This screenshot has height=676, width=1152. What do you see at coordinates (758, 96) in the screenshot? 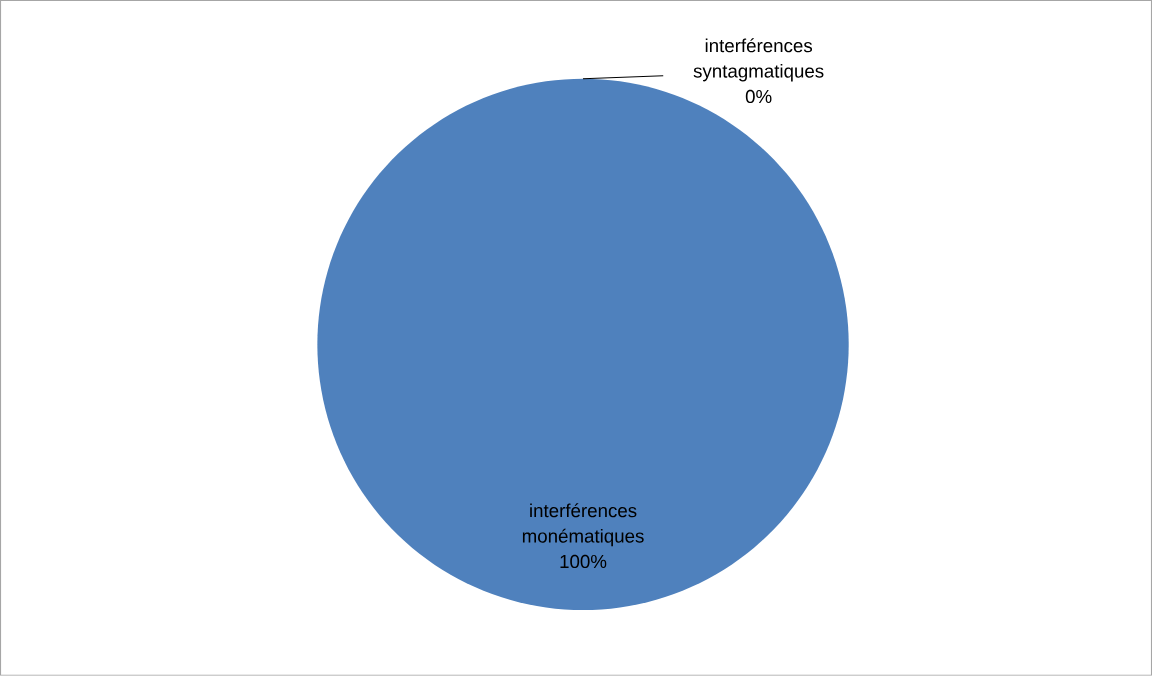
I see `text: 0%` at bounding box center [758, 96].